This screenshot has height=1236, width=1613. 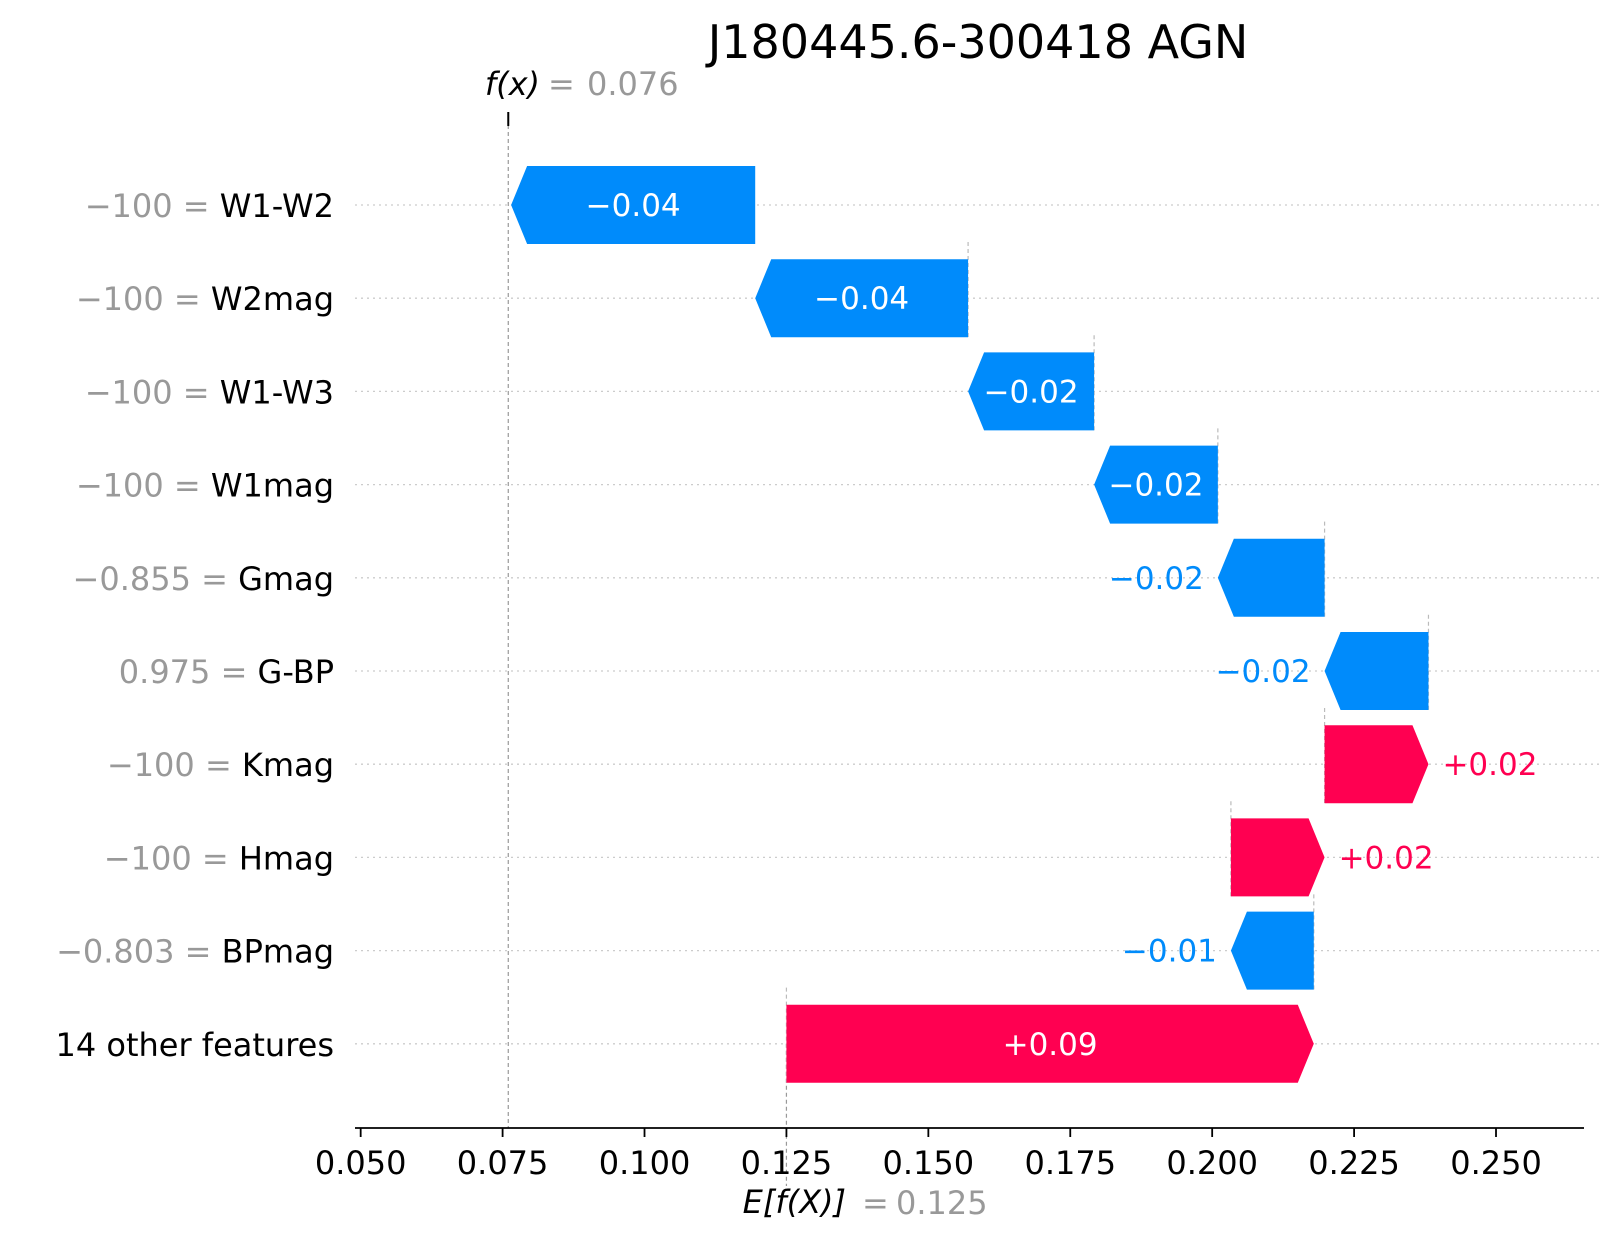 I want to click on feature-value: 0.975 =, so click(x=188, y=672).